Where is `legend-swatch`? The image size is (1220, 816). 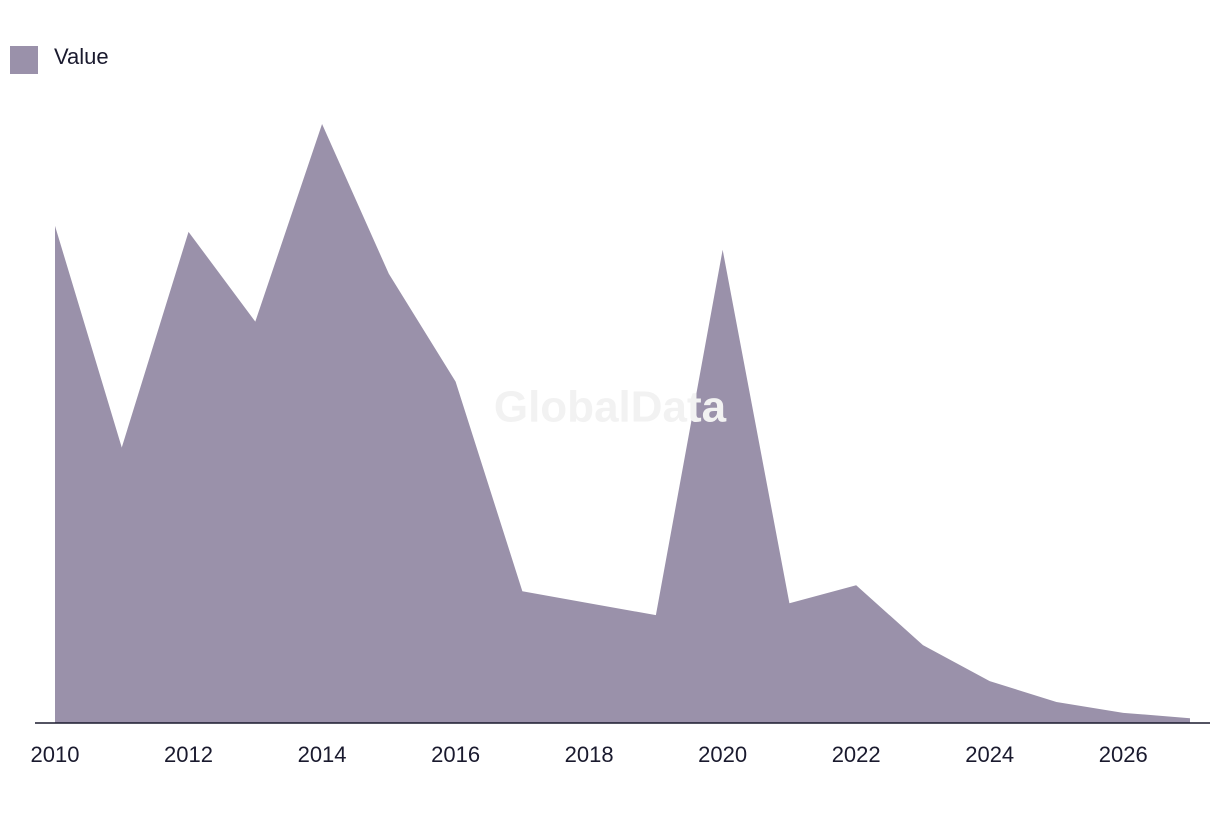
legend-swatch is located at coordinates (24, 60).